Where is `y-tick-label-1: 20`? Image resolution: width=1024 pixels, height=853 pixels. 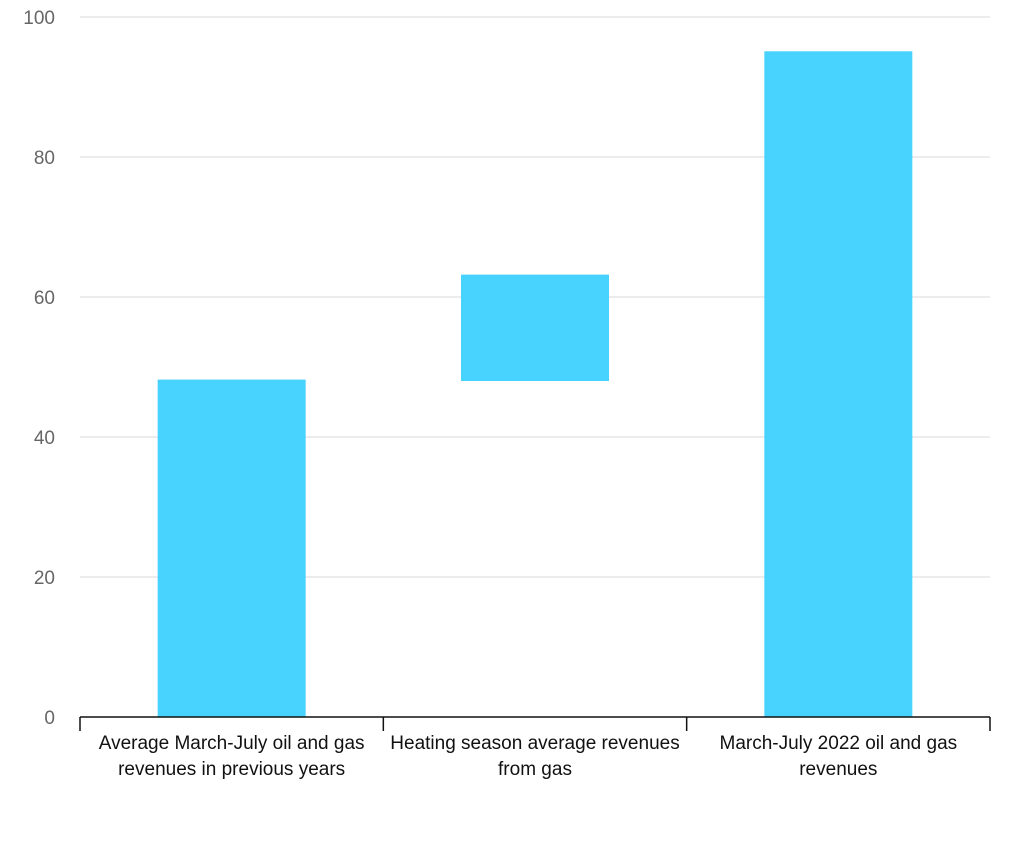 y-tick-label-1: 20 is located at coordinates (44, 578).